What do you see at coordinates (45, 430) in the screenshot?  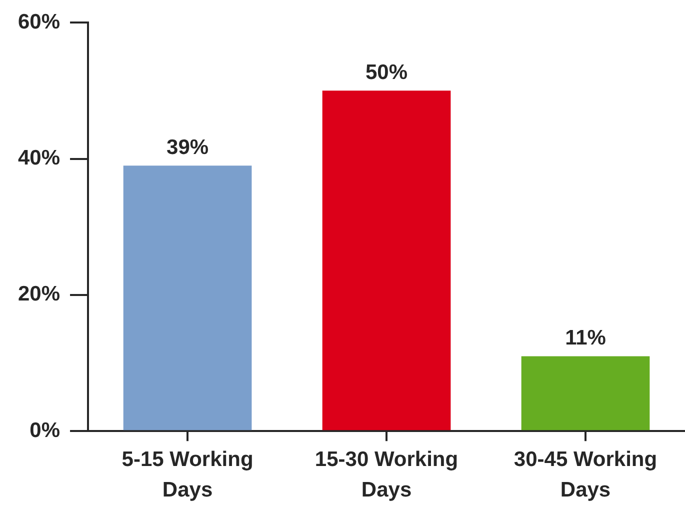 I see `y-tick-label: 0%` at bounding box center [45, 430].